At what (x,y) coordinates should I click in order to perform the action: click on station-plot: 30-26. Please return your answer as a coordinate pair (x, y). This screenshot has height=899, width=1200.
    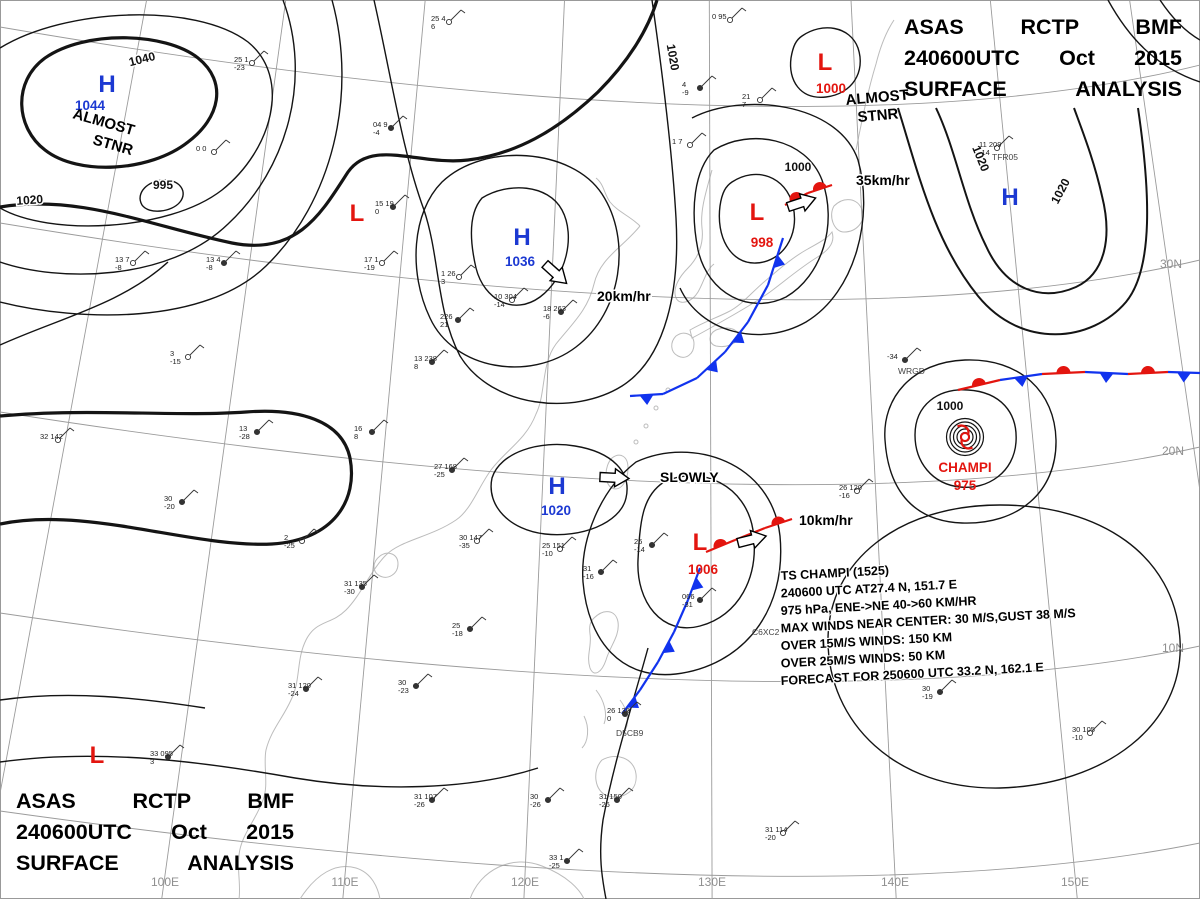
    Looking at the image, I should click on (547, 798).